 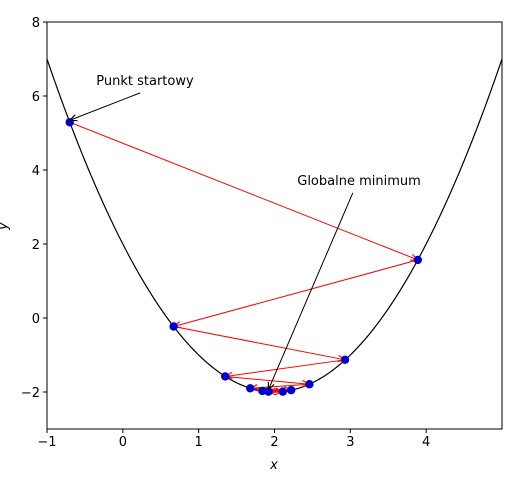 What do you see at coordinates (36, 171) in the screenshot?
I see `y-tick-label: 4` at bounding box center [36, 171].